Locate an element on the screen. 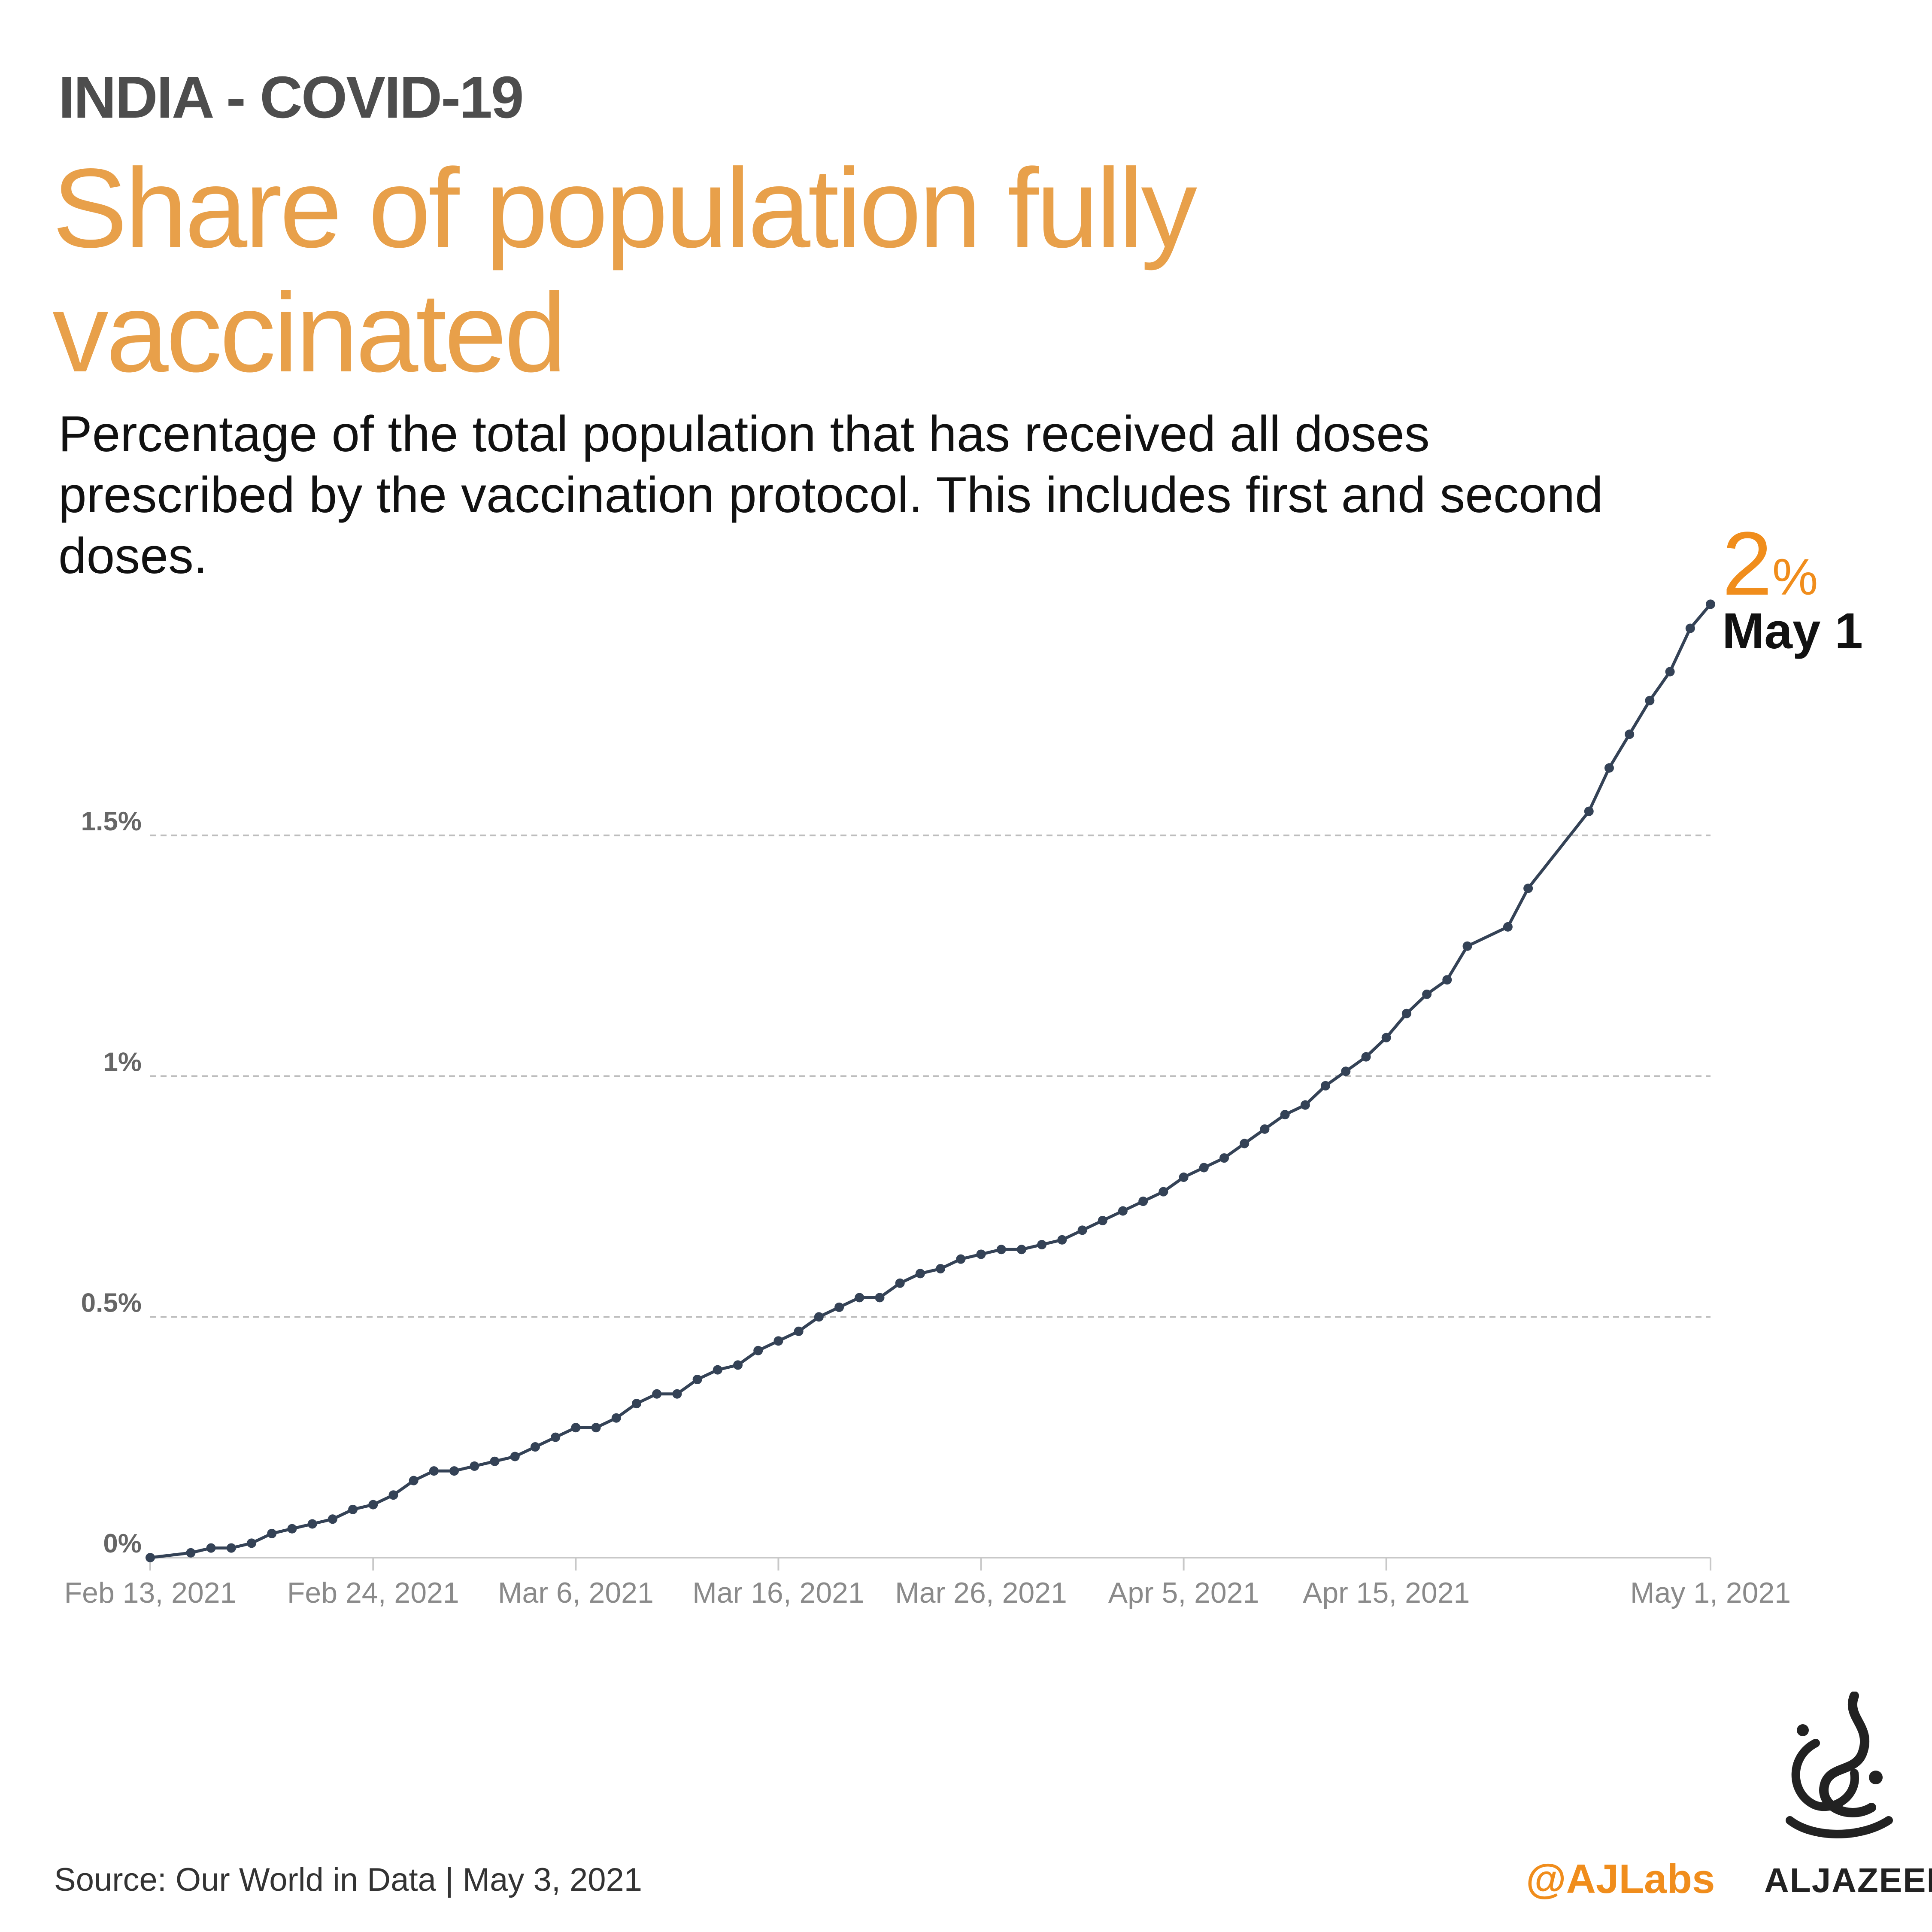 Image resolution: width=1932 pixels, height=1932 pixels. y-tick-label: 1% is located at coordinates (122, 1063).